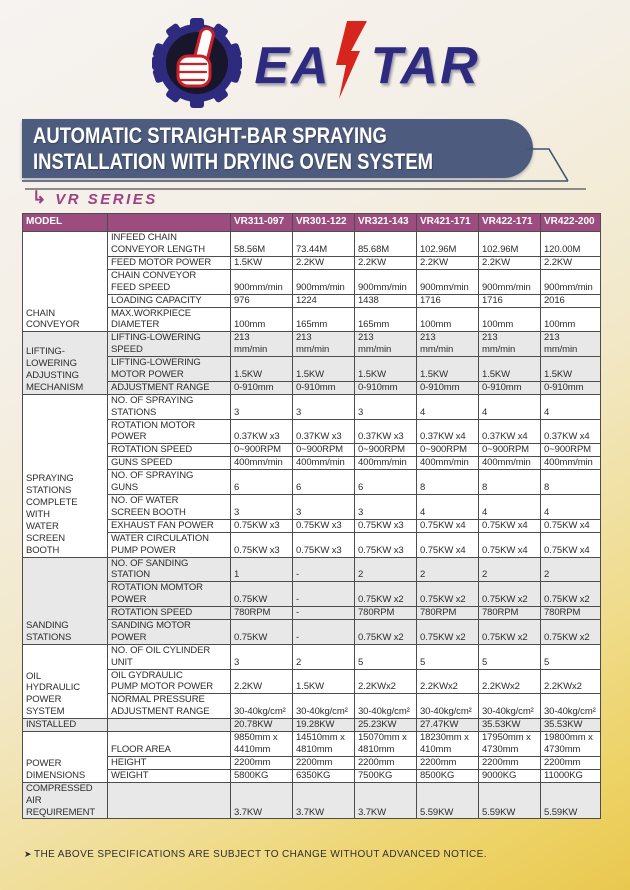 This screenshot has width=630, height=890. What do you see at coordinates (65, 725) in the screenshot?
I see `section-label-cell: INSTALLED` at bounding box center [65, 725].